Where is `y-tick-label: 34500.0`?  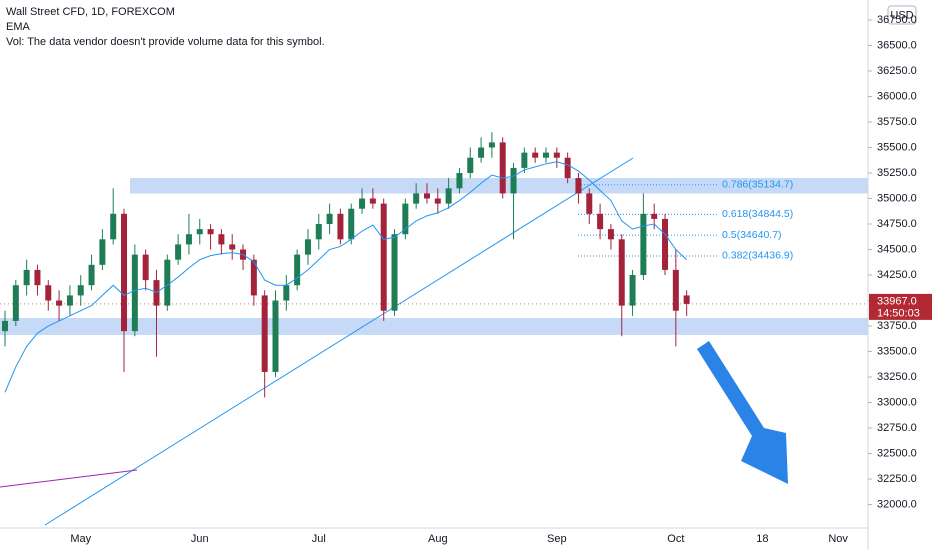
y-tick-label: 34500.0 is located at coordinates (897, 249).